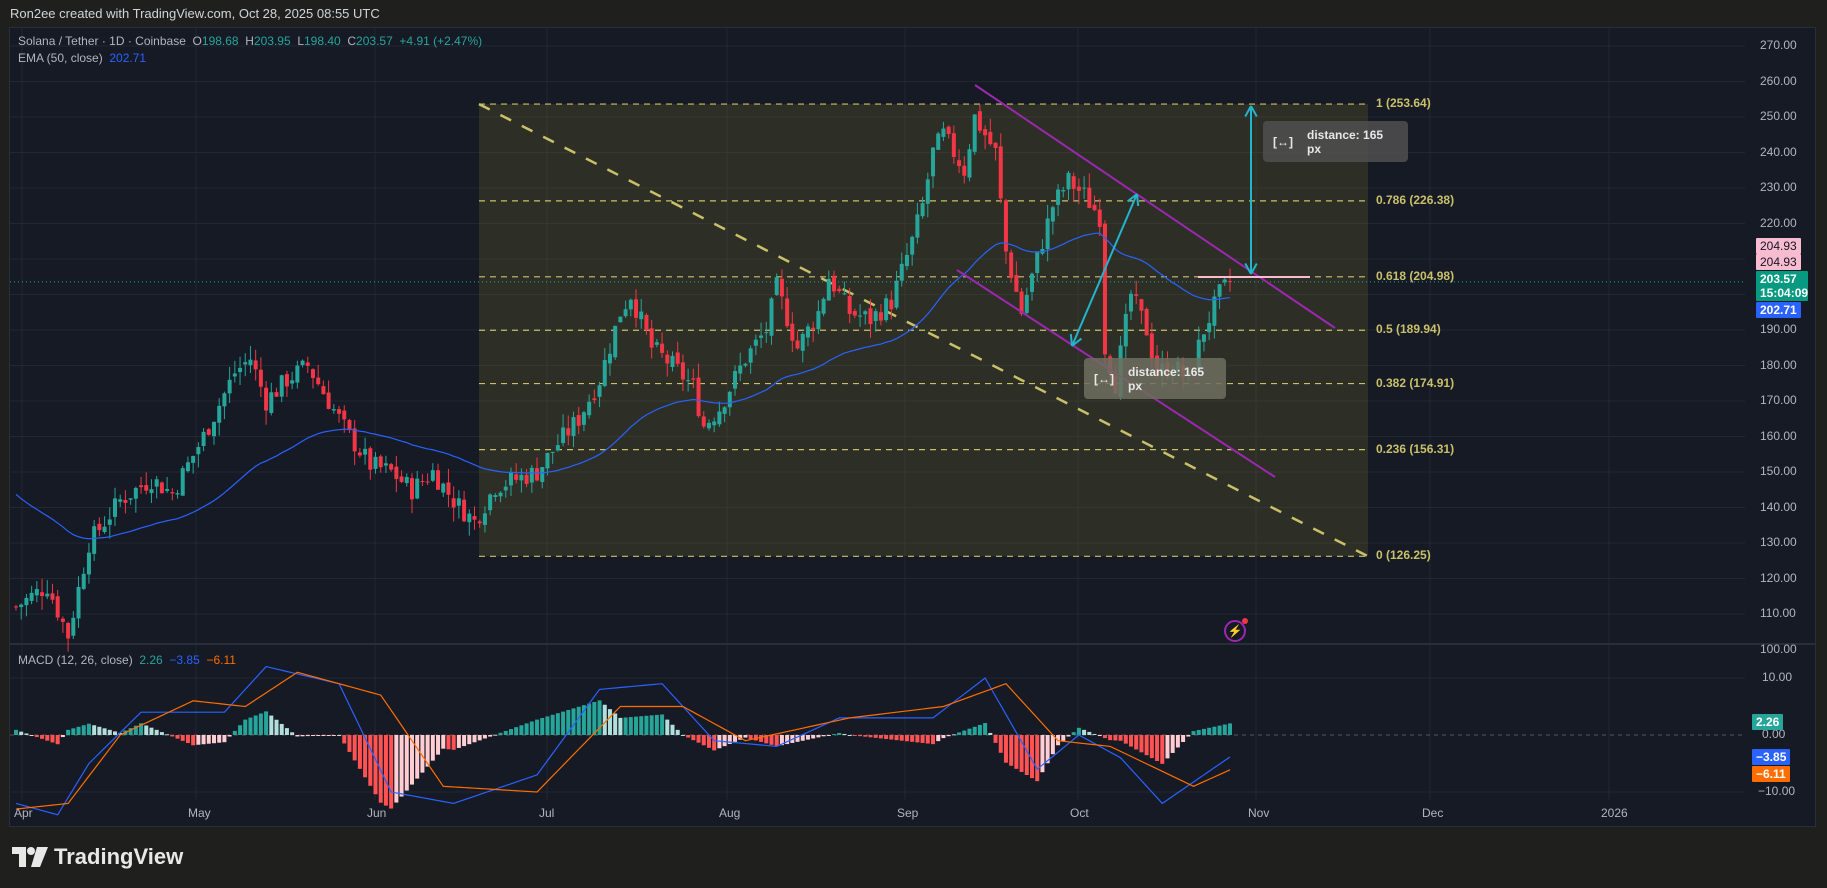  Describe the element at coordinates (97, 857) in the screenshot. I see `tradingview-logo: TradingView` at that location.